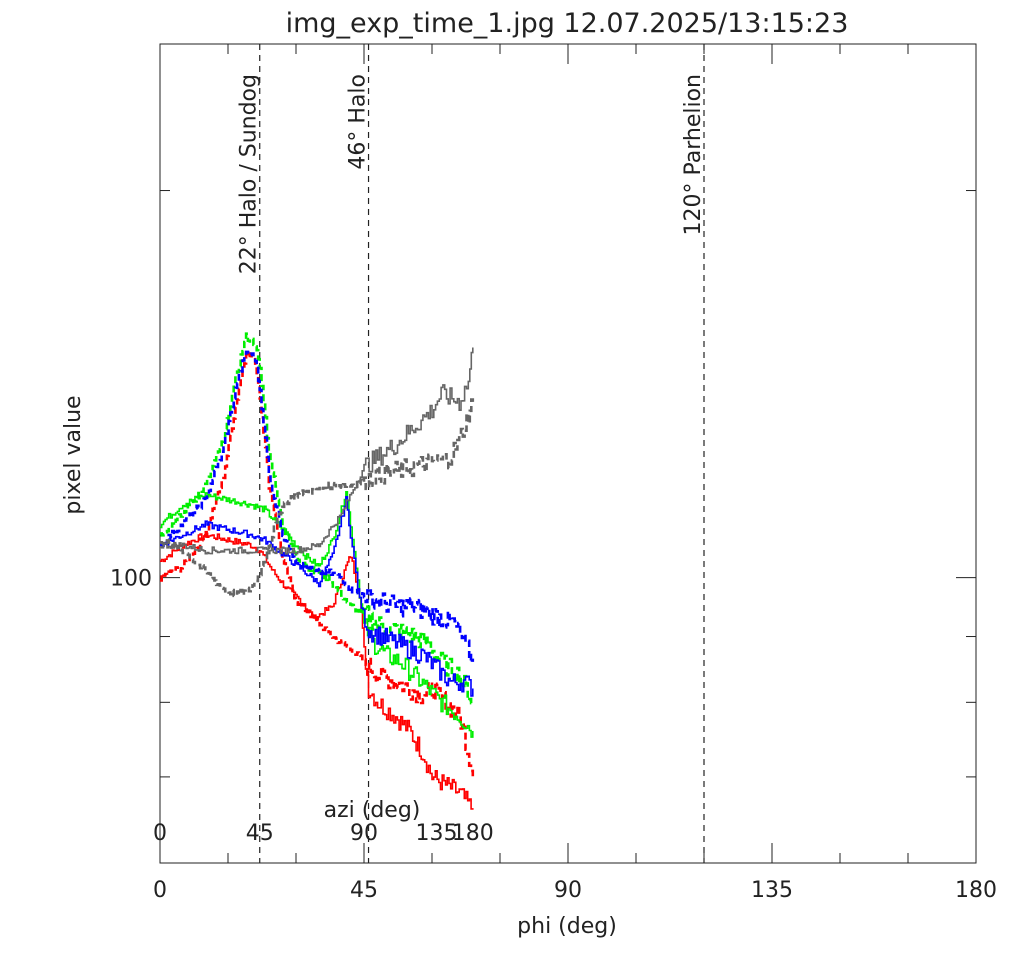 The height and width of the screenshot is (960, 1024). I want to click on reference-line-label: 22° Halo / Sundog, so click(249, 174).